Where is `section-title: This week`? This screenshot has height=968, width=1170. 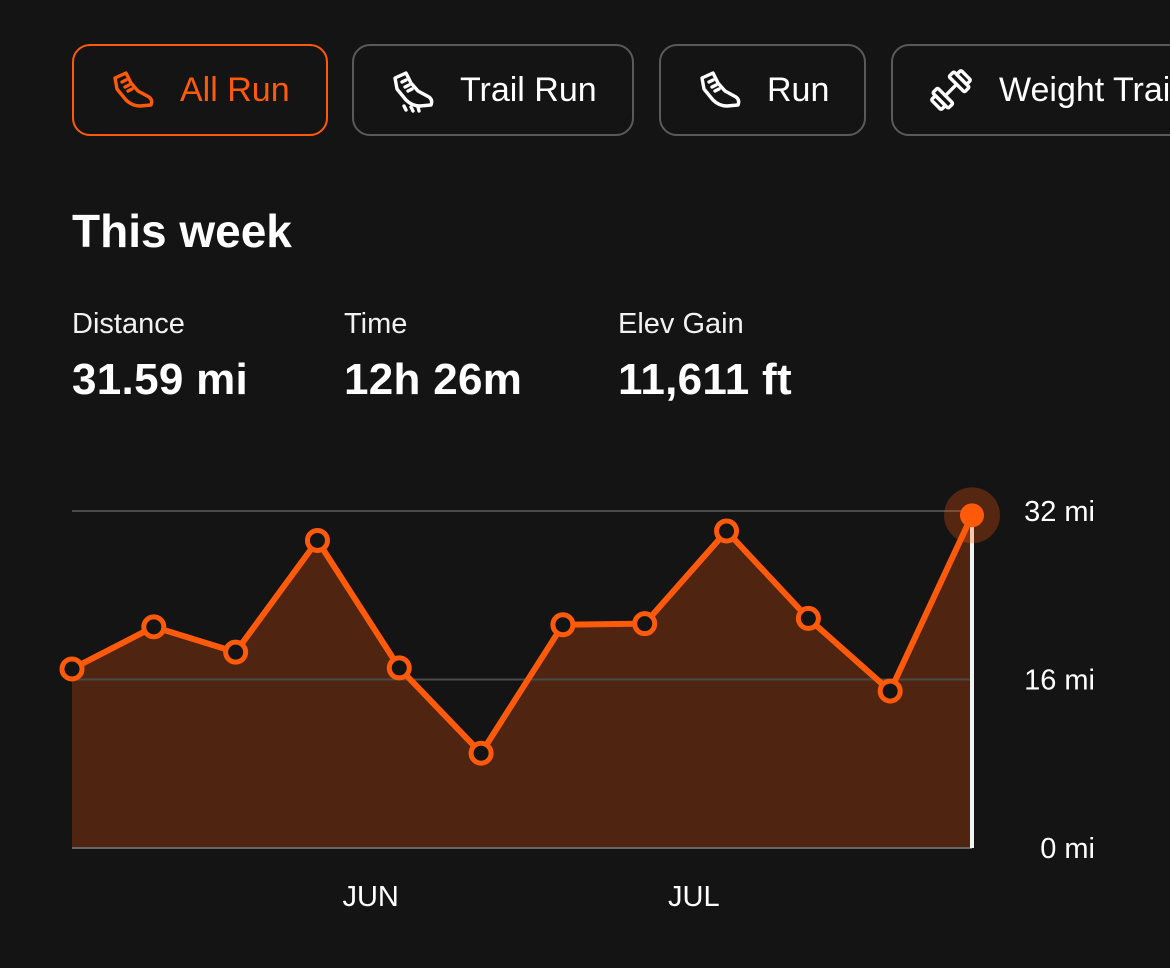
section-title: This week is located at coordinates (182, 231).